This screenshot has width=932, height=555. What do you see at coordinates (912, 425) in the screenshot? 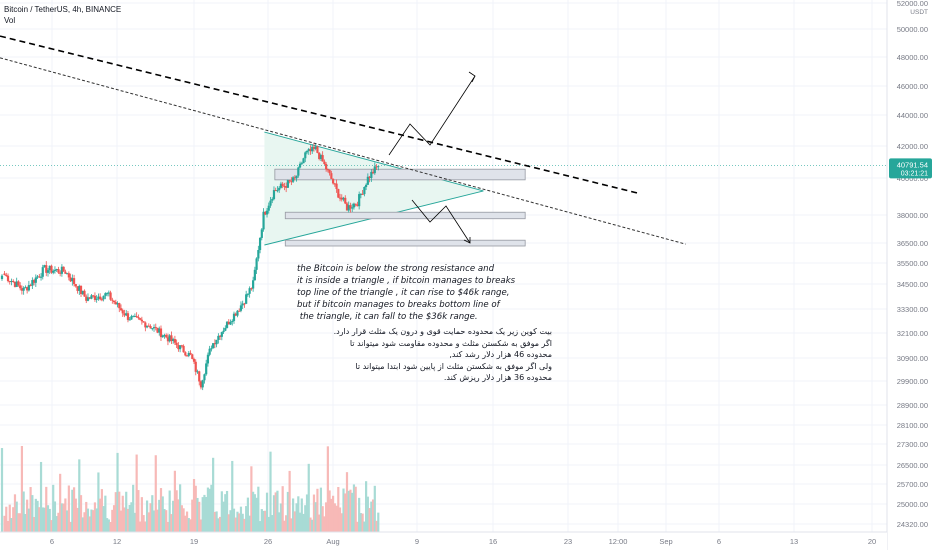
I see `price-tick-label: 28100.00` at bounding box center [912, 425].